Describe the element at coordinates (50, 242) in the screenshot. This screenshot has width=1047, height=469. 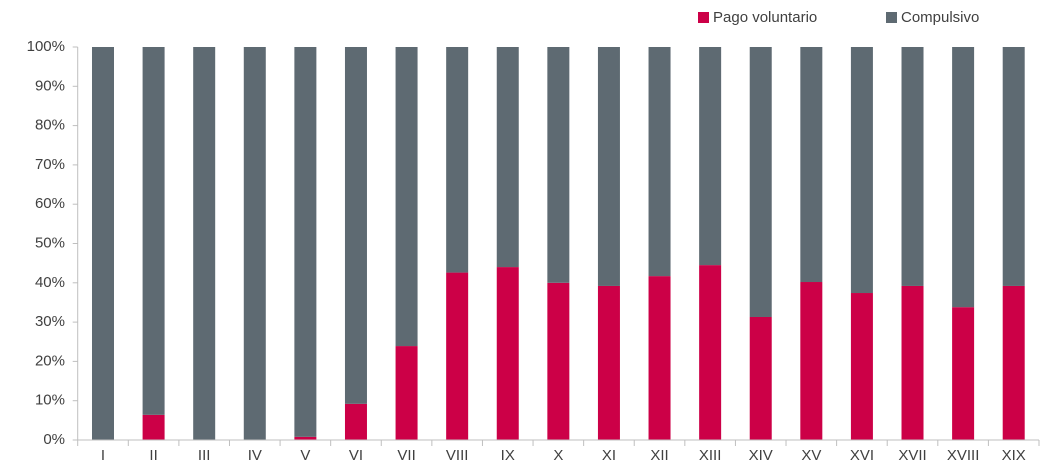
I see `y-tick-label: 50%` at that location.